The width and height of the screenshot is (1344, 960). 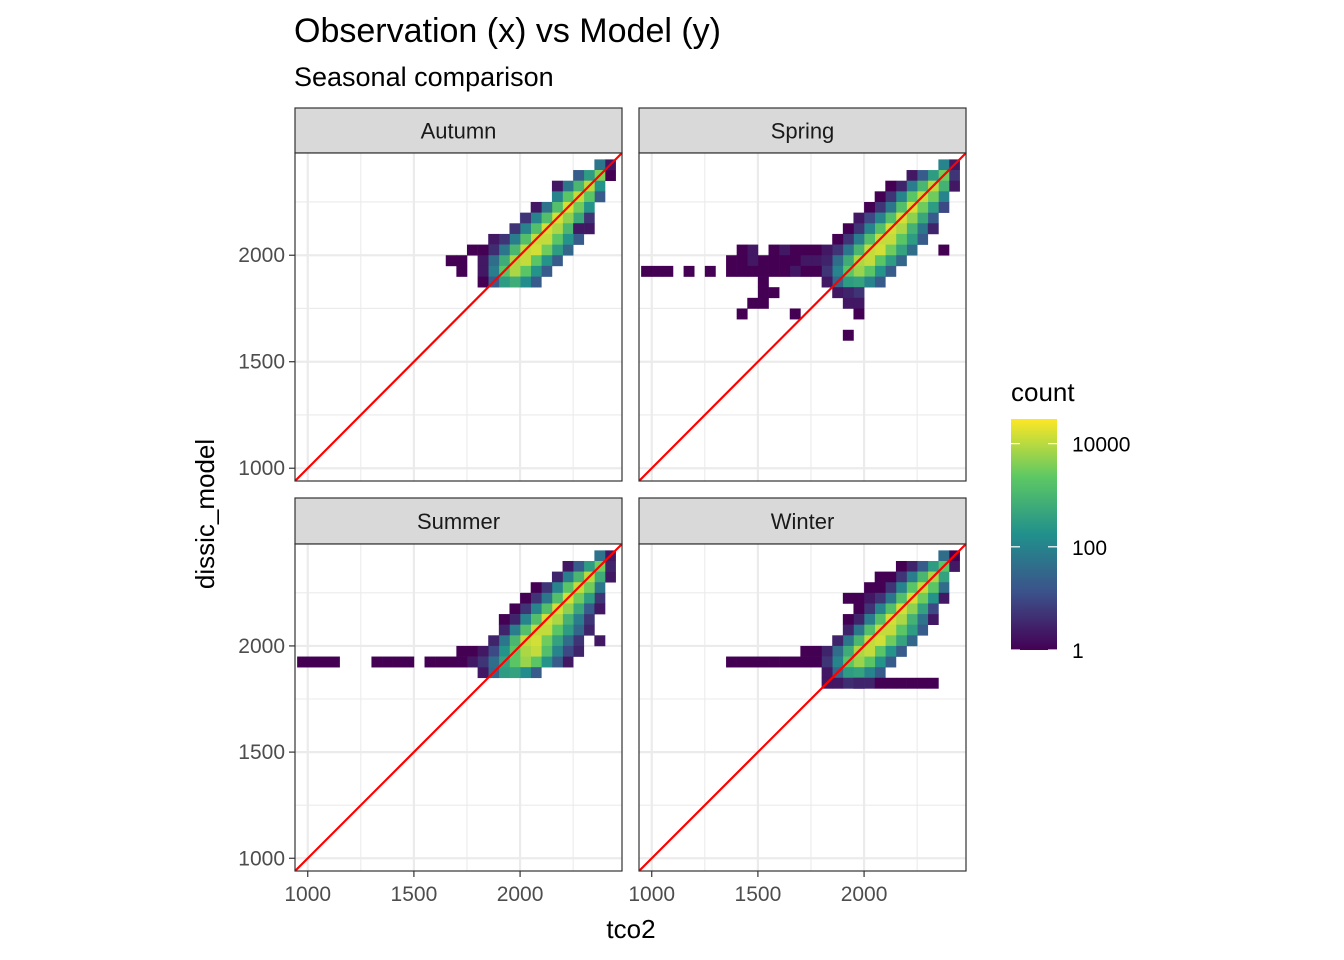 What do you see at coordinates (630, 929) in the screenshot?
I see `x-axis-label: tco2` at bounding box center [630, 929].